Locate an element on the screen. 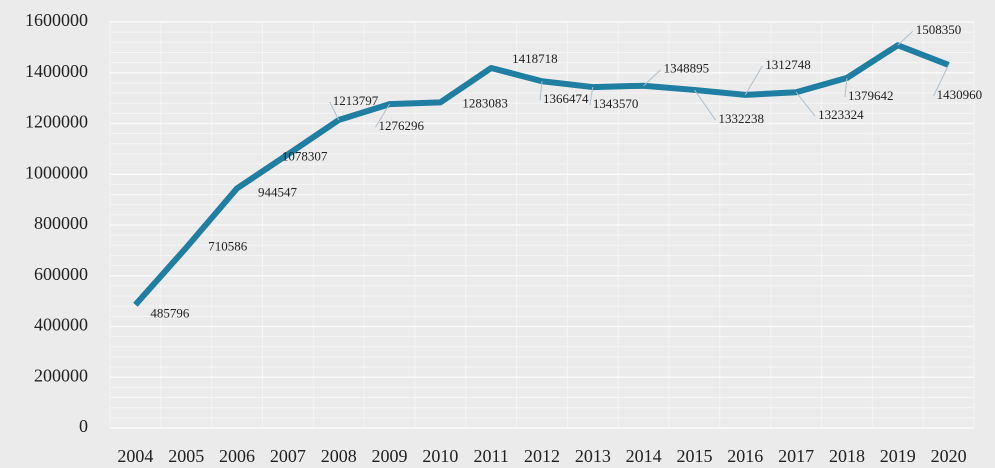  data-label: 710586 is located at coordinates (228, 246).